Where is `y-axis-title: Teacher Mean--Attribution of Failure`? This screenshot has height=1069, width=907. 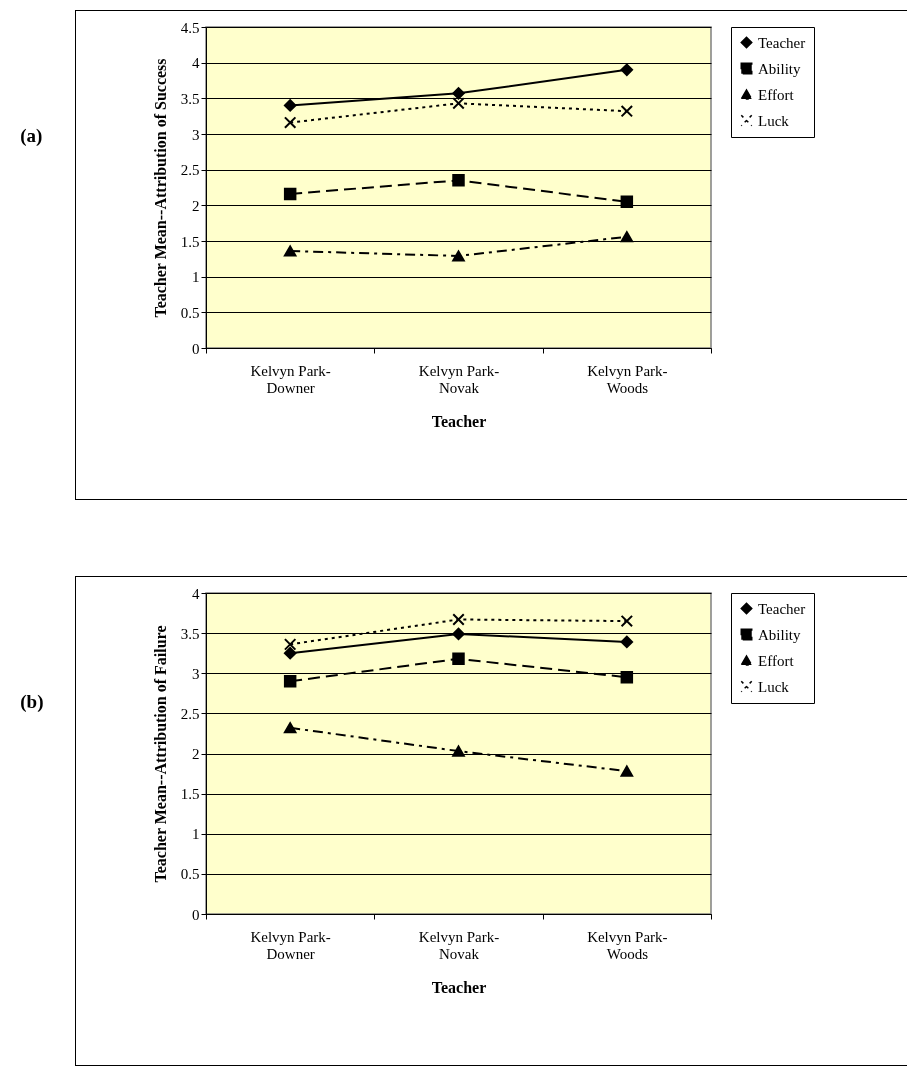
y-axis-title: Teacher Mean--Attribution of Failure is located at coordinates (160, 754).